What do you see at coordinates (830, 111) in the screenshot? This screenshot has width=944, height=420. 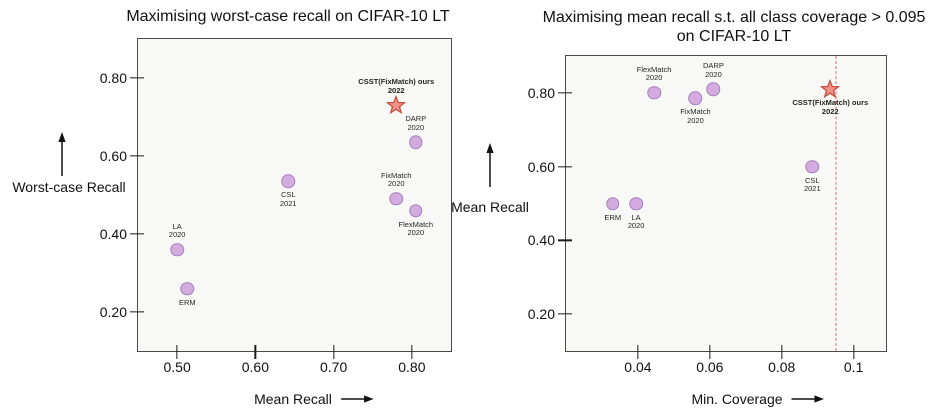 I see `point-label-line: 2022` at bounding box center [830, 111].